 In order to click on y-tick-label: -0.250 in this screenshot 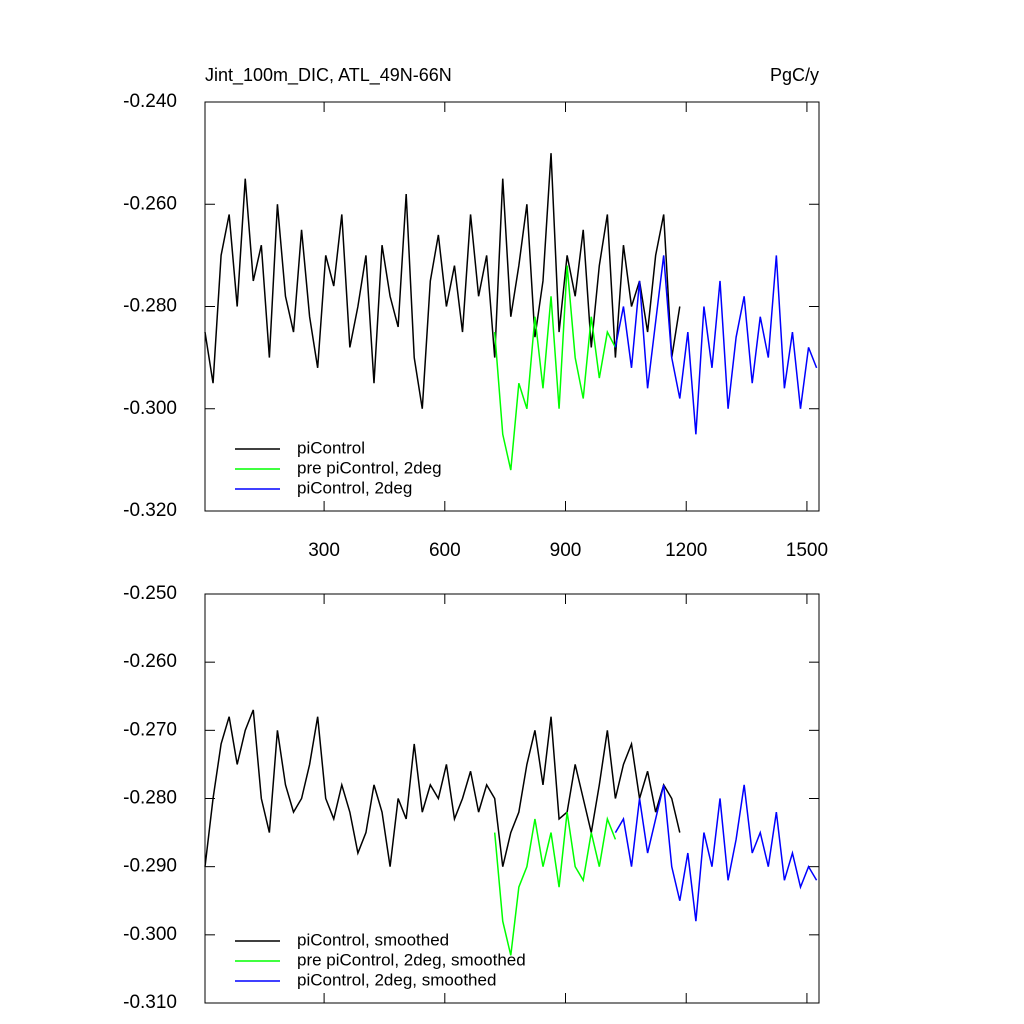, I will do `click(150, 593)`.